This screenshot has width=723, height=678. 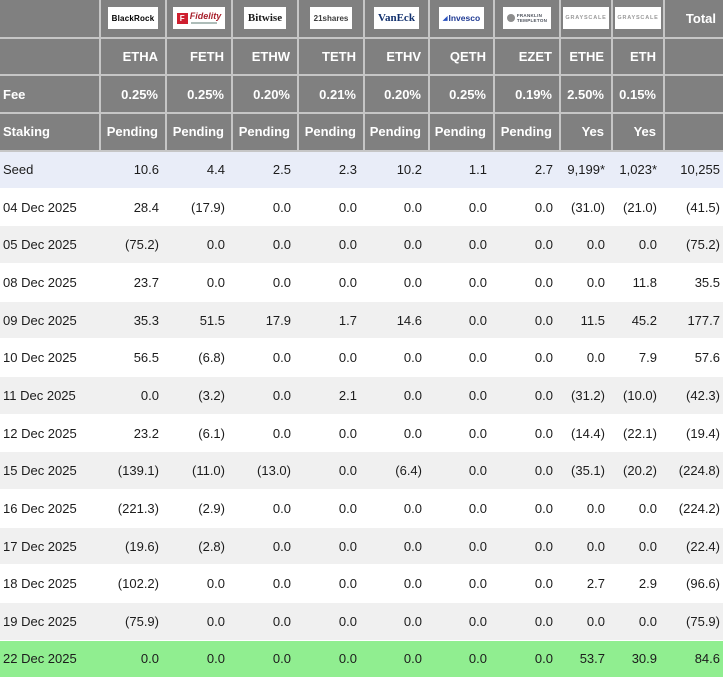 I want to click on fee-cell: 0.20%, so click(x=397, y=94).